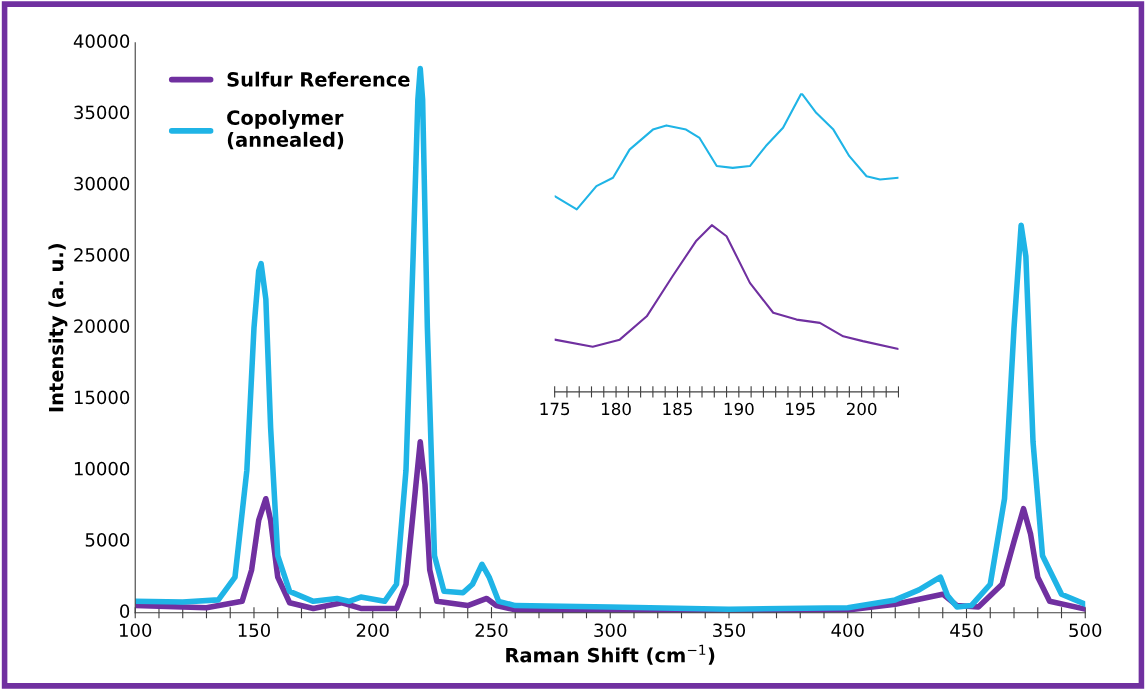 The image size is (1146, 690). What do you see at coordinates (491, 630) in the screenshot?
I see `x-tick-label: 250` at bounding box center [491, 630].